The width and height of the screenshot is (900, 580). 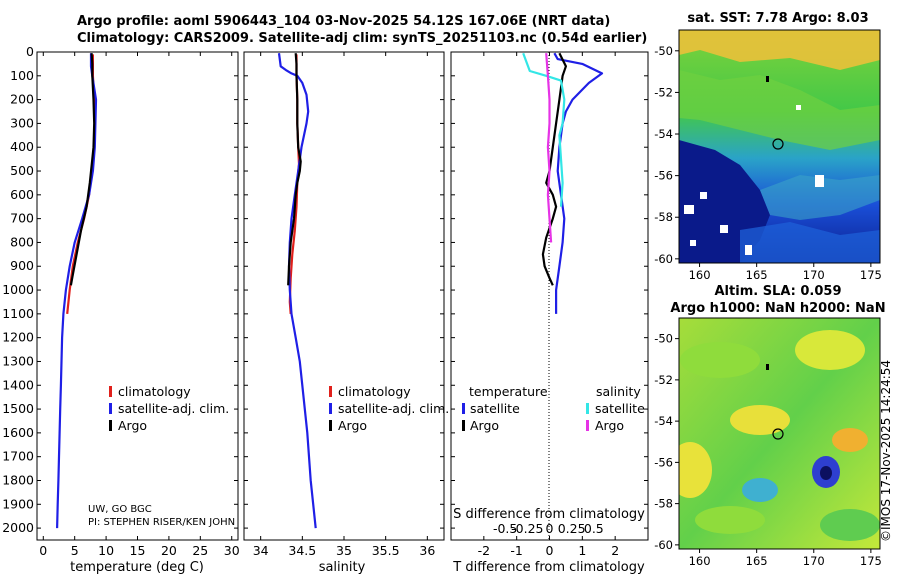 What do you see at coordinates (200, 550) in the screenshot?
I see `x-tick-label: 25` at bounding box center [200, 550].